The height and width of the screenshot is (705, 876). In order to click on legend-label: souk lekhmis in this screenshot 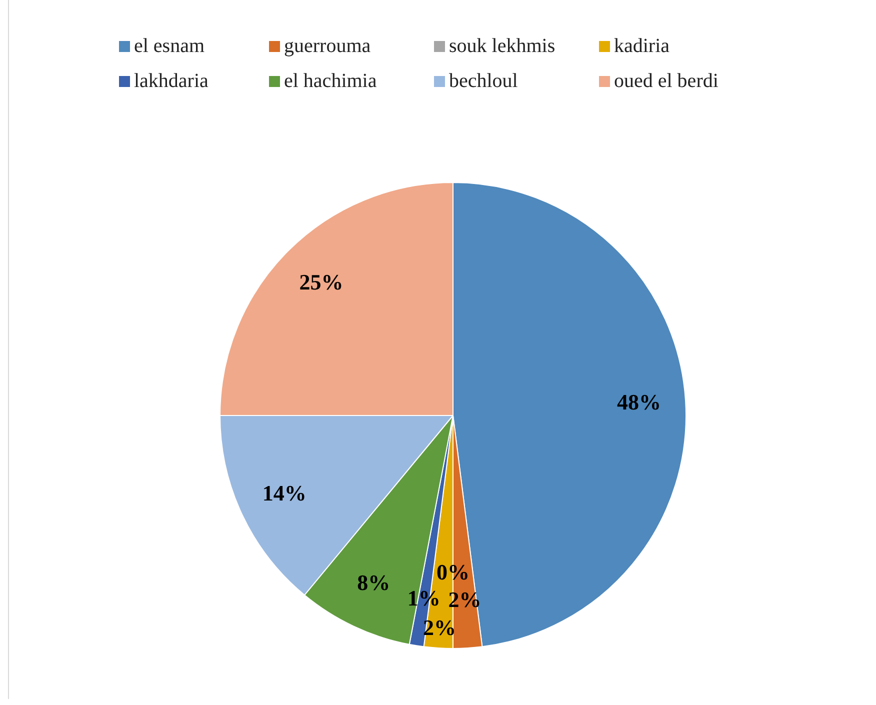, I will do `click(502, 46)`.